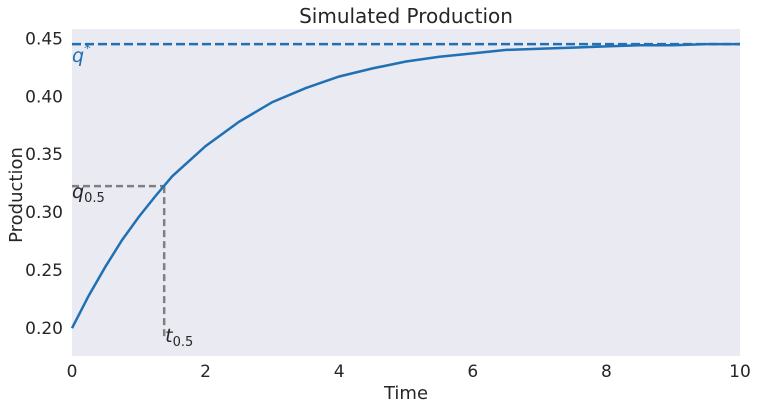  What do you see at coordinates (205, 372) in the screenshot?
I see `x-tick-label: 2` at bounding box center [205, 372].